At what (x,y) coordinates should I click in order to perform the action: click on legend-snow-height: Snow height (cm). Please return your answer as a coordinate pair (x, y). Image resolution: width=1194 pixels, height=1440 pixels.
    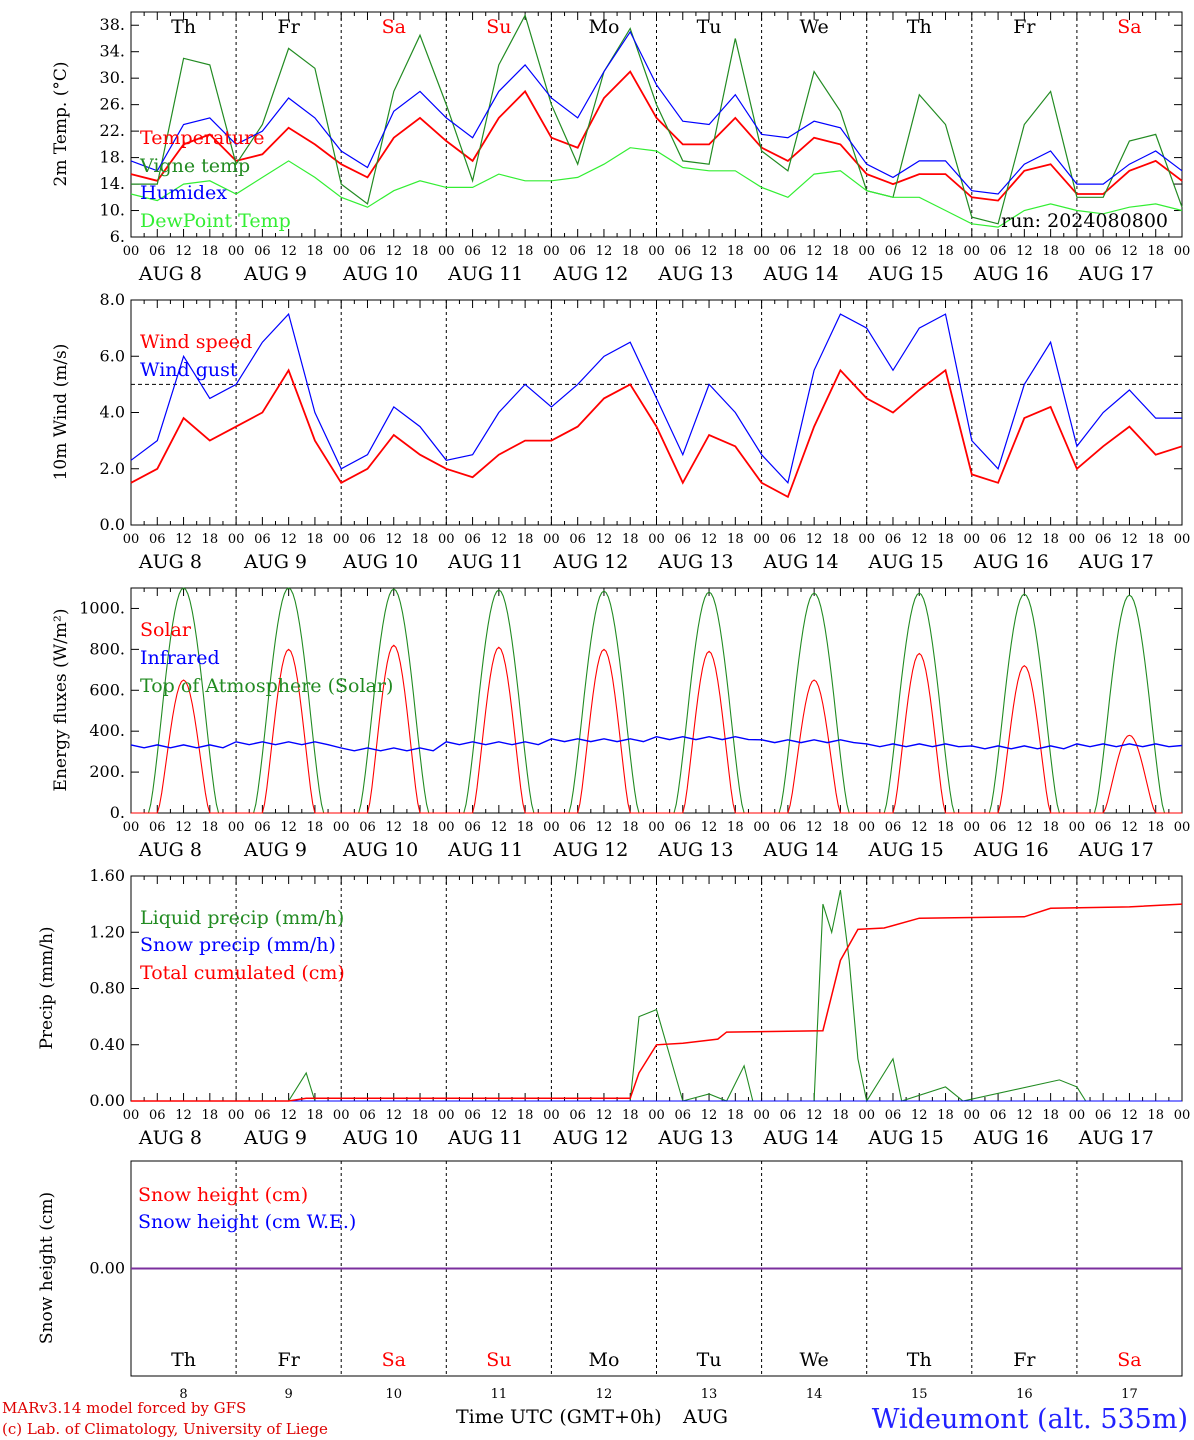
    Looking at the image, I should click on (223, 1195).